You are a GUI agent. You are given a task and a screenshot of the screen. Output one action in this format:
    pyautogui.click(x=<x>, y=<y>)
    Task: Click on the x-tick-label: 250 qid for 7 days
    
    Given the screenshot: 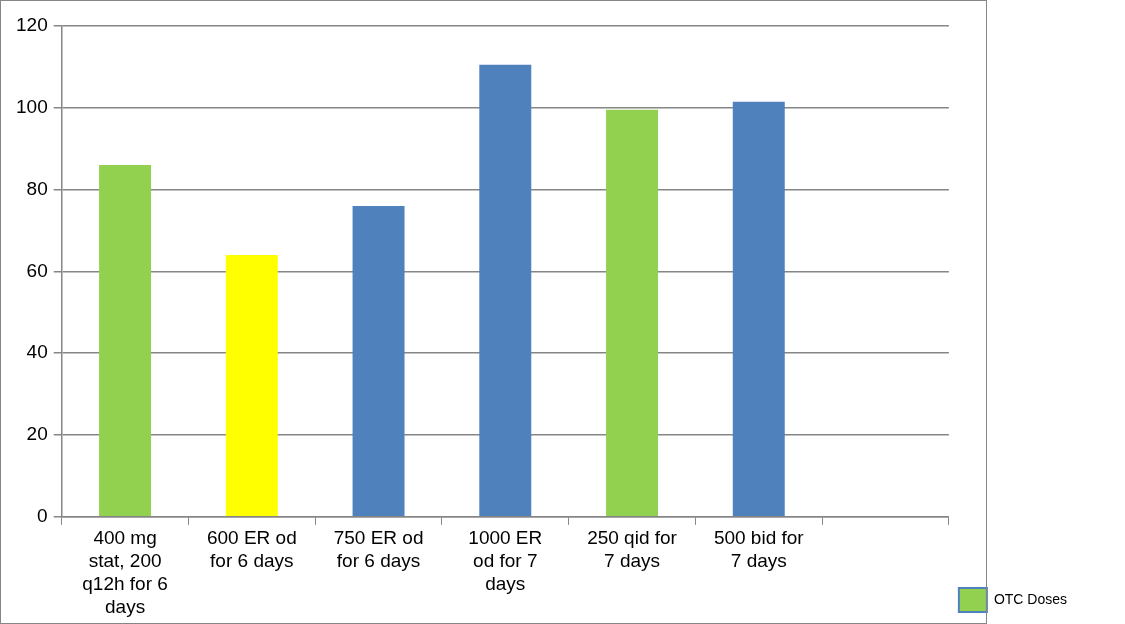 What is the action you would take?
    pyautogui.click(x=632, y=549)
    